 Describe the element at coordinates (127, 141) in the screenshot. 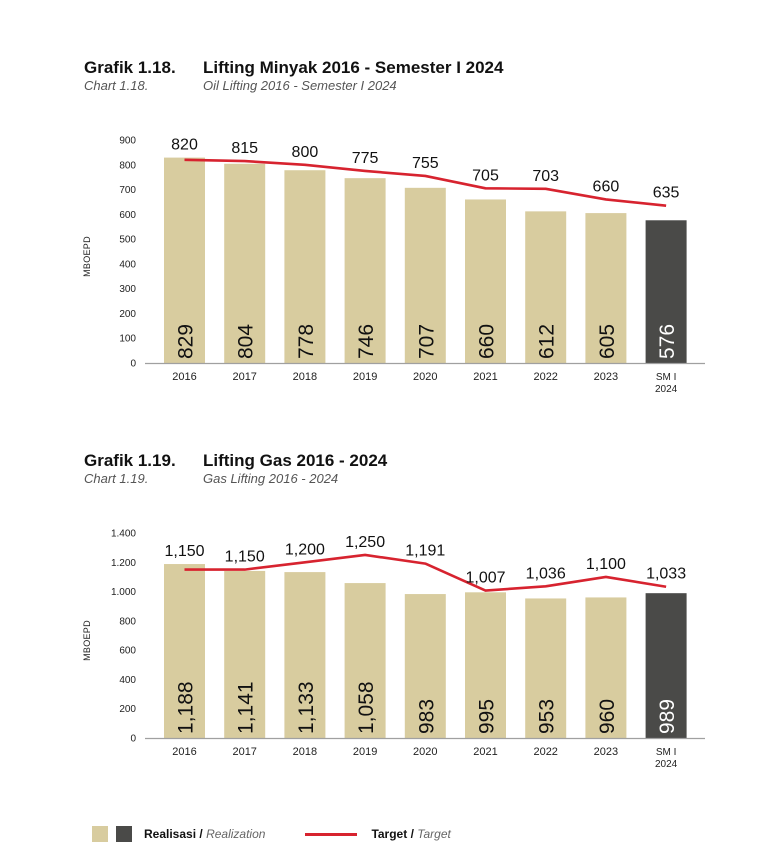

I see `y-tick-label: 900` at that location.